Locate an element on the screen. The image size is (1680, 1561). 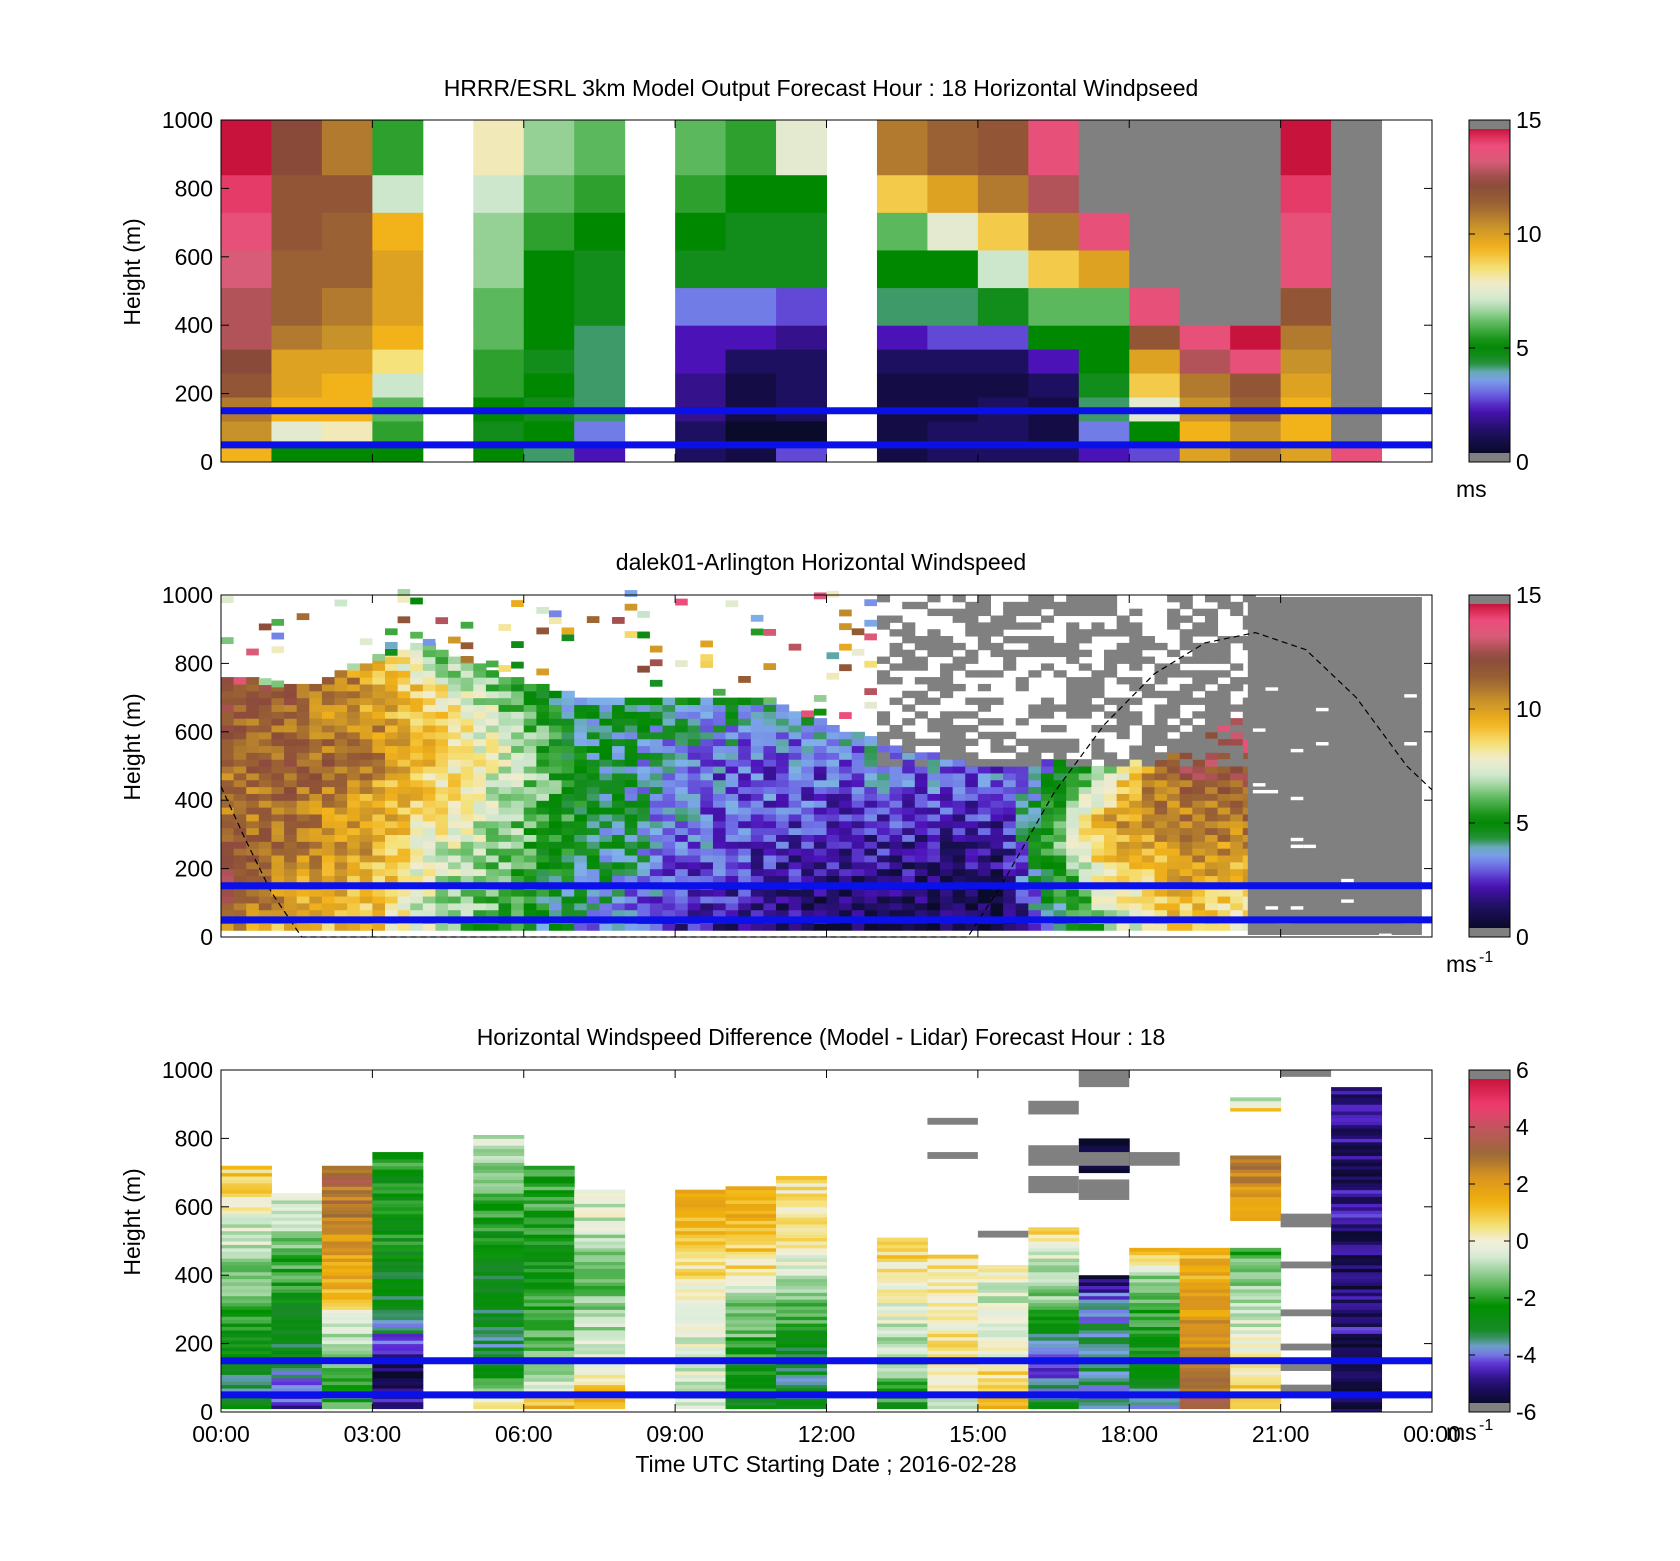
y-tick-label: 800 is located at coordinates (194, 188).